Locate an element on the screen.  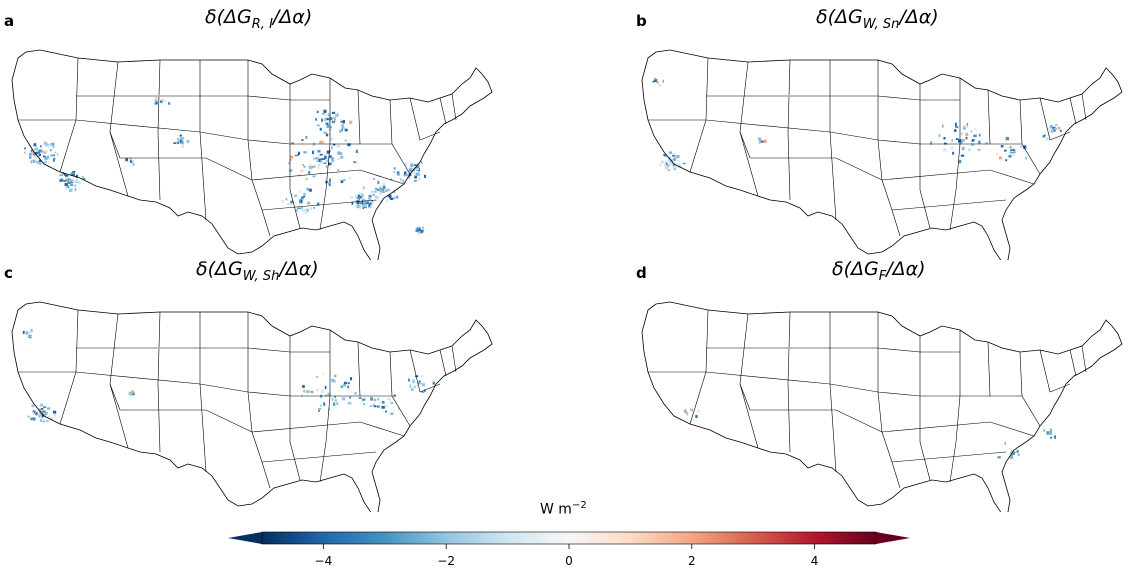
panel-title: δ(ΔGR, I/Δα) is located at coordinates (259, 19).